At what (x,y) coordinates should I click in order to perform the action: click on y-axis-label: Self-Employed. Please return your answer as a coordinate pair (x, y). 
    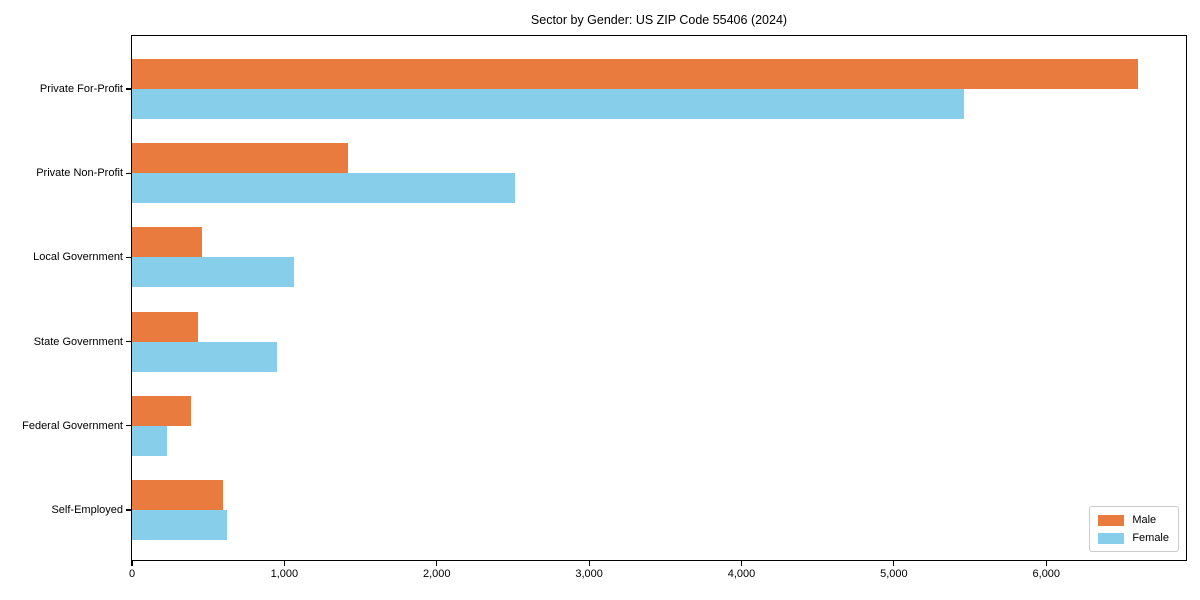
    Looking at the image, I should click on (87, 510).